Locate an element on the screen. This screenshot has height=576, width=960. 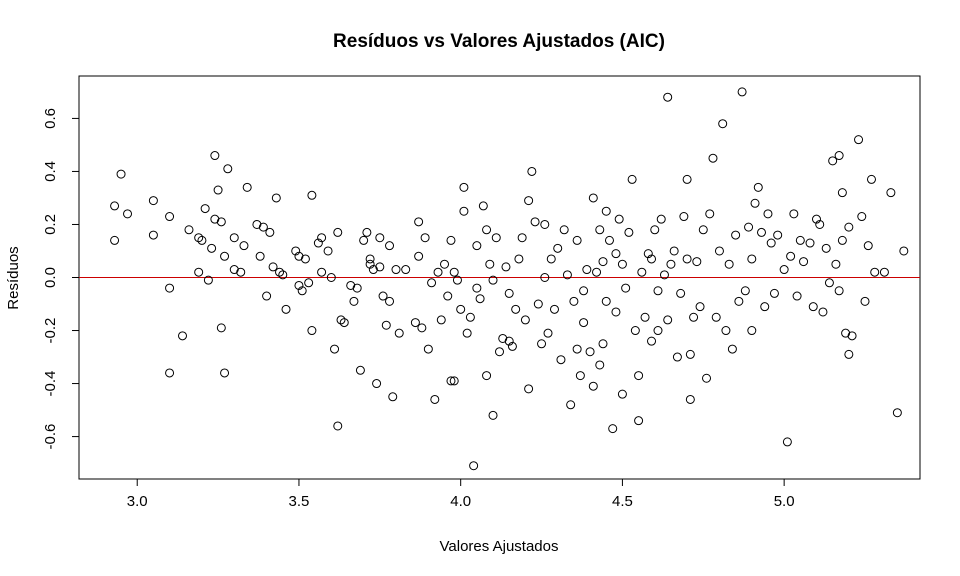
y-tick-label: 0.6 is located at coordinates (50, 118).